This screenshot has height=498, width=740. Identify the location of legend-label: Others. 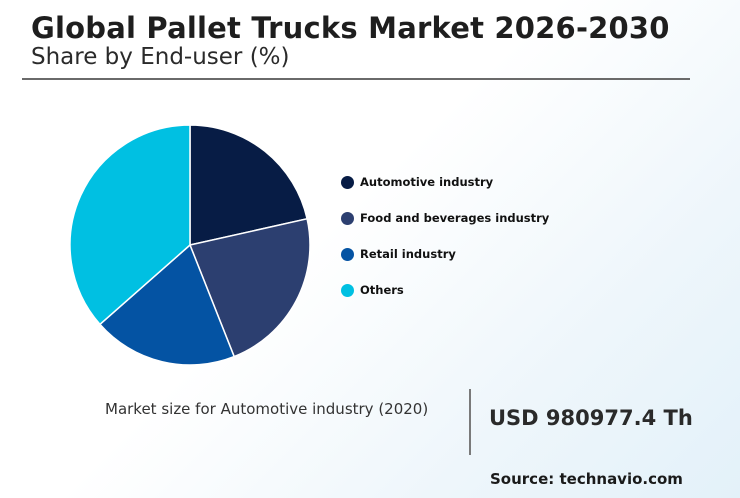
(382, 290).